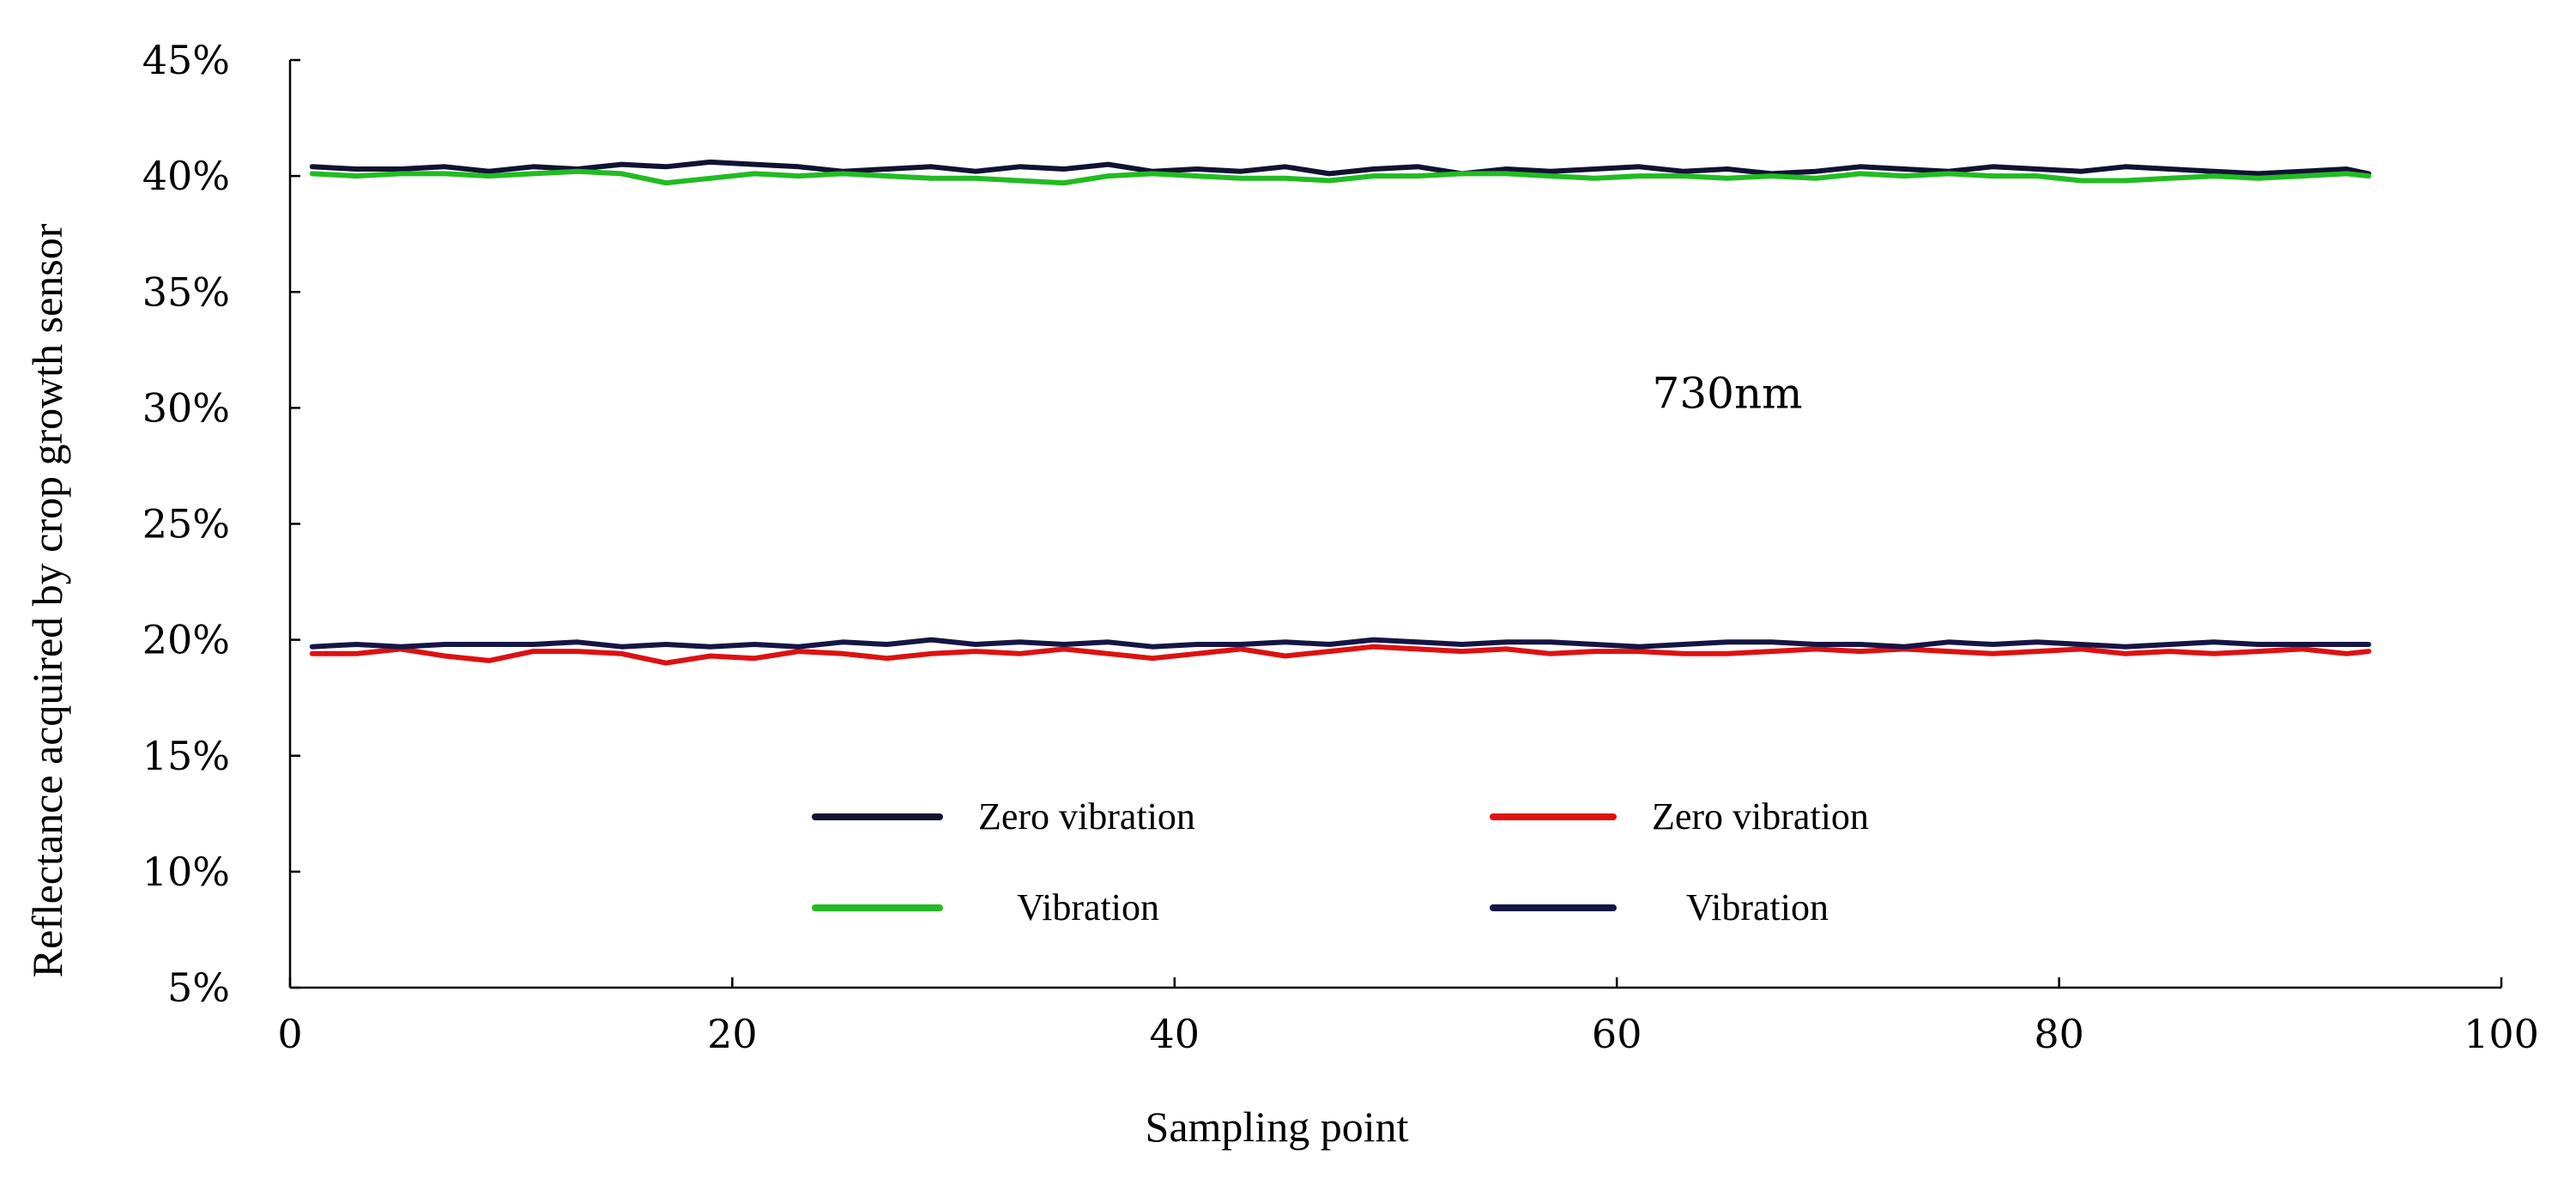 This screenshot has width=2576, height=1203. Describe the element at coordinates (186, 60) in the screenshot. I see `y-tick-label: 45%` at that location.